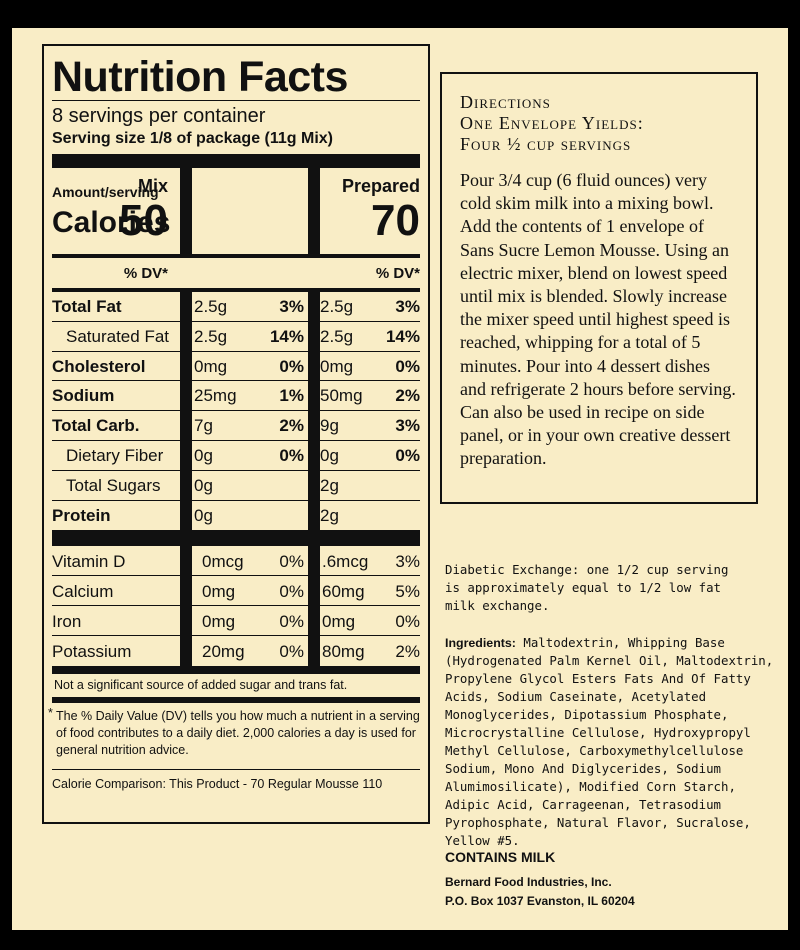  Describe the element at coordinates (236, 515) in the screenshot. I see `nutrient-row: Protein 0g 2g` at that location.